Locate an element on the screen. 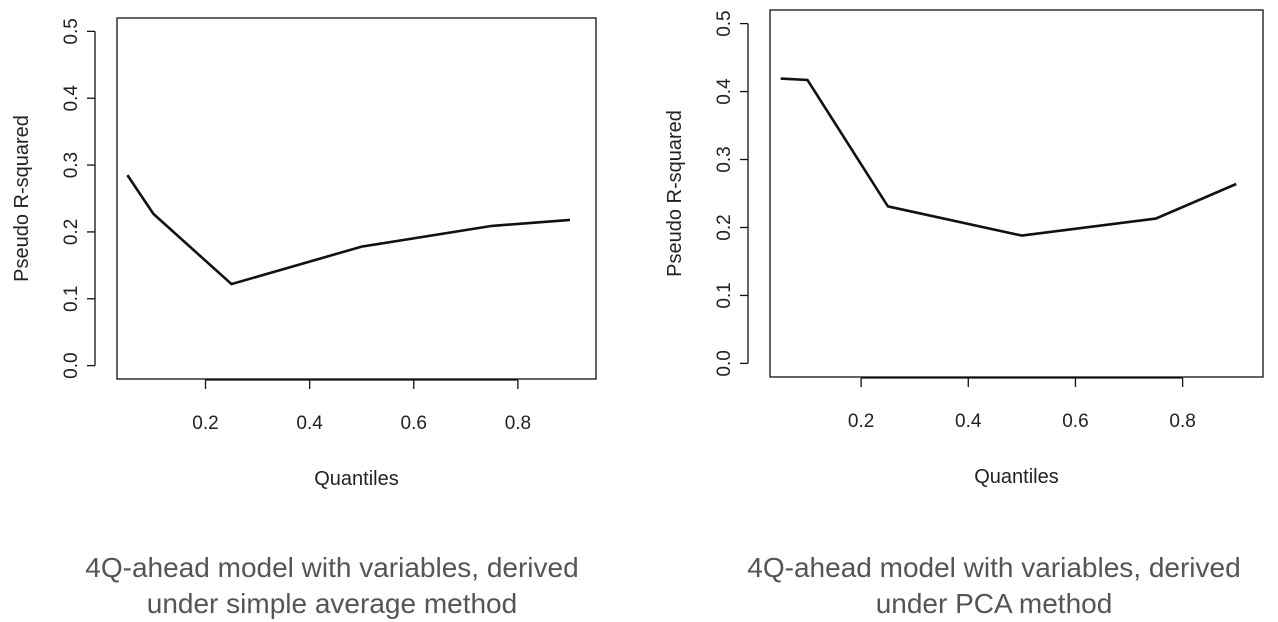 This screenshot has width=1278, height=622. left-y-tick-label: 0.3 is located at coordinates (71, 165).